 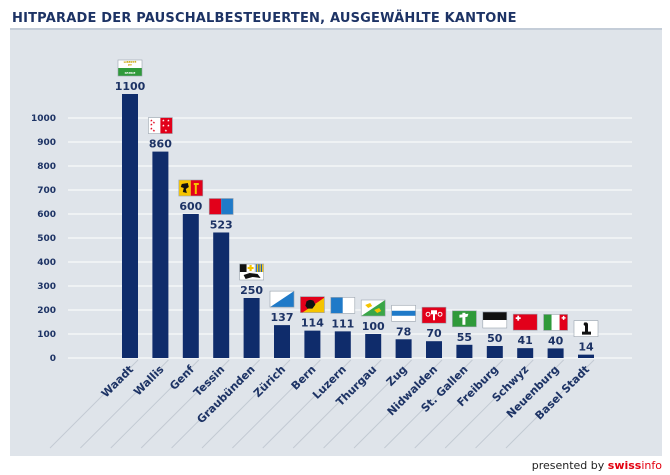 What do you see at coordinates (495, 338) in the screenshot?
I see `bar-value-label: 50` at bounding box center [495, 338].